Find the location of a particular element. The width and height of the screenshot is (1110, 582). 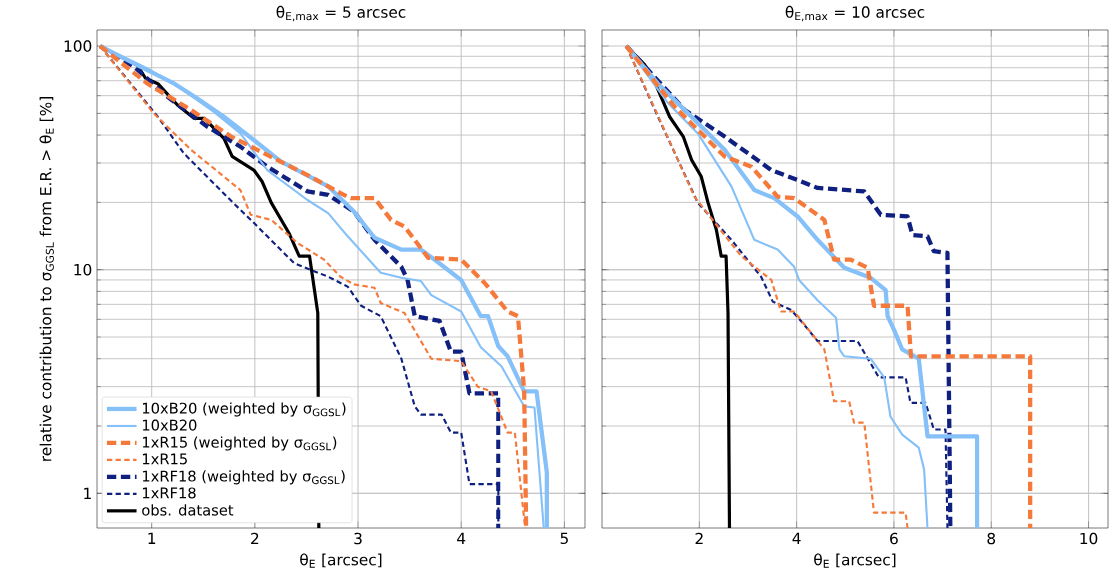

legend-label: 1xRF18 (weighted by σ$_{GGSL}$) is located at coordinates (243, 477).